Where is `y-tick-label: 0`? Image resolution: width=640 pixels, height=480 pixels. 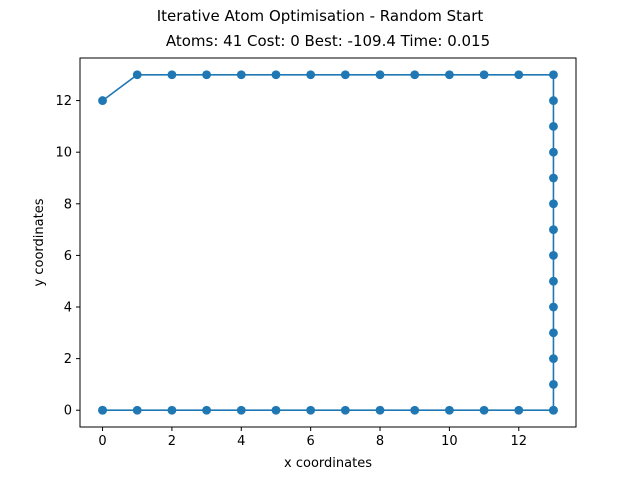
y-tick-label: 0 is located at coordinates (68, 411).